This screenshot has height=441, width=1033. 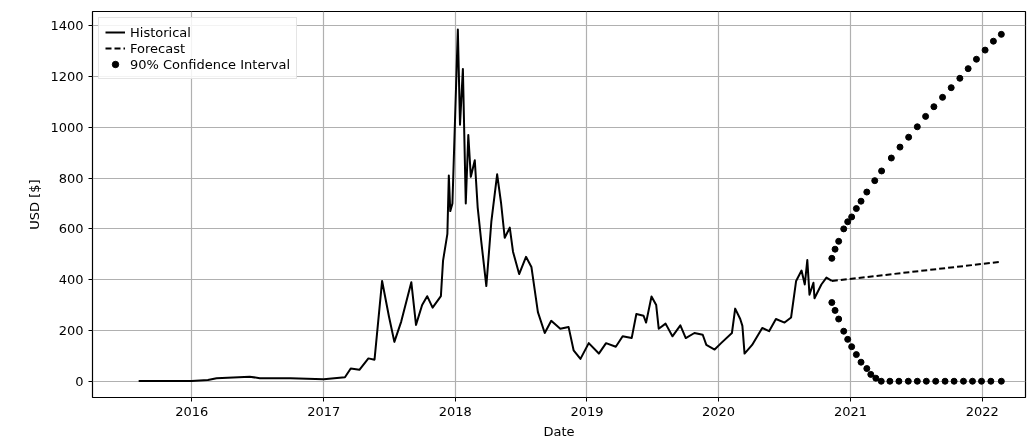 I want to click on x-tick-label: 2022, so click(x=982, y=411).